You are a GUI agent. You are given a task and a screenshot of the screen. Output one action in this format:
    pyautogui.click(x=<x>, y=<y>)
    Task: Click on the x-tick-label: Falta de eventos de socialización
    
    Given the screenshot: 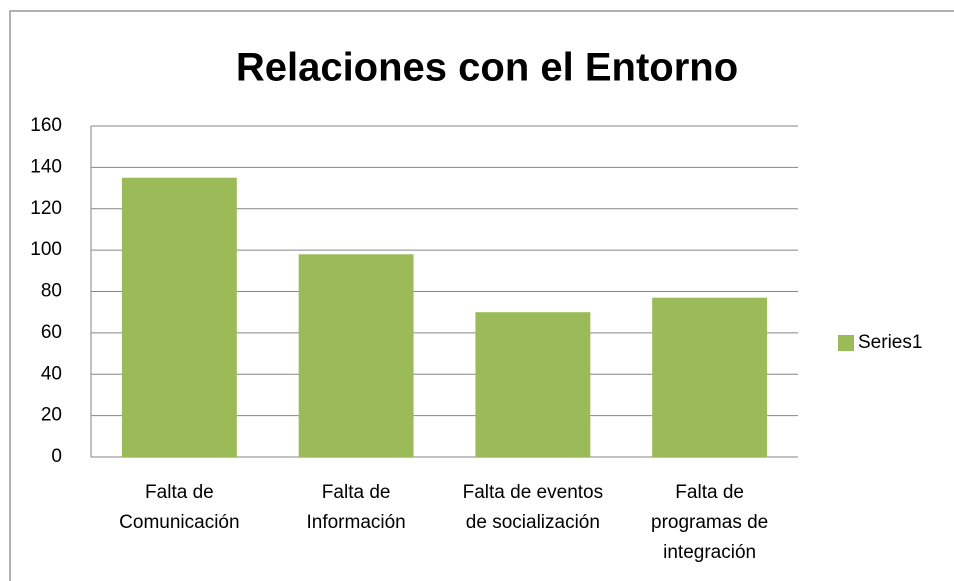 What is the action you would take?
    pyautogui.click(x=533, y=507)
    